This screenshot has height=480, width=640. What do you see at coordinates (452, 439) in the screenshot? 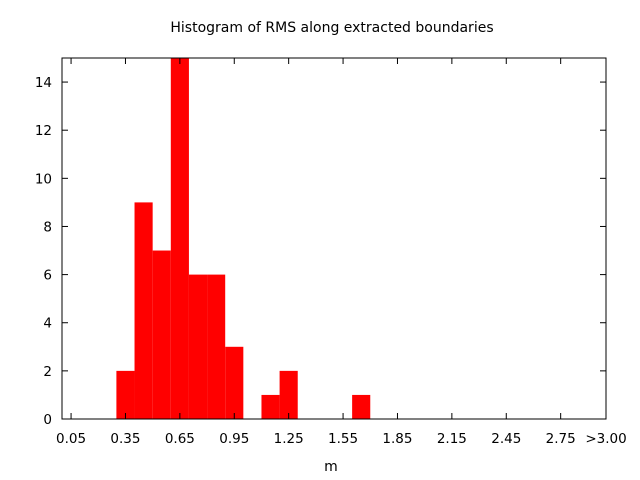
I see `x-tick-label-7: 2.15` at bounding box center [452, 439].